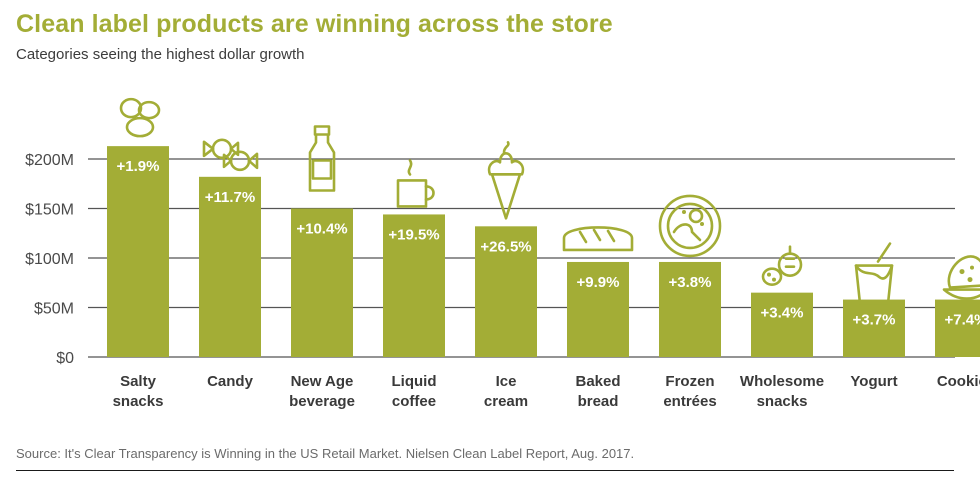 The image size is (980, 493). What do you see at coordinates (689, 381) in the screenshot?
I see `category-label: Frozen` at bounding box center [689, 381].